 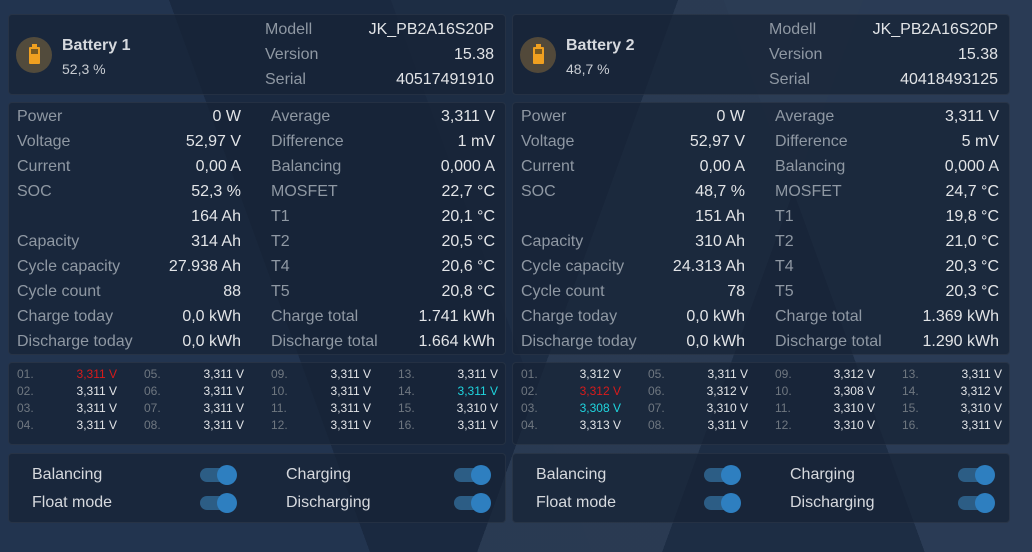 What do you see at coordinates (972, 191) in the screenshot?
I see `stat-value: 24,7 °C` at bounding box center [972, 191].